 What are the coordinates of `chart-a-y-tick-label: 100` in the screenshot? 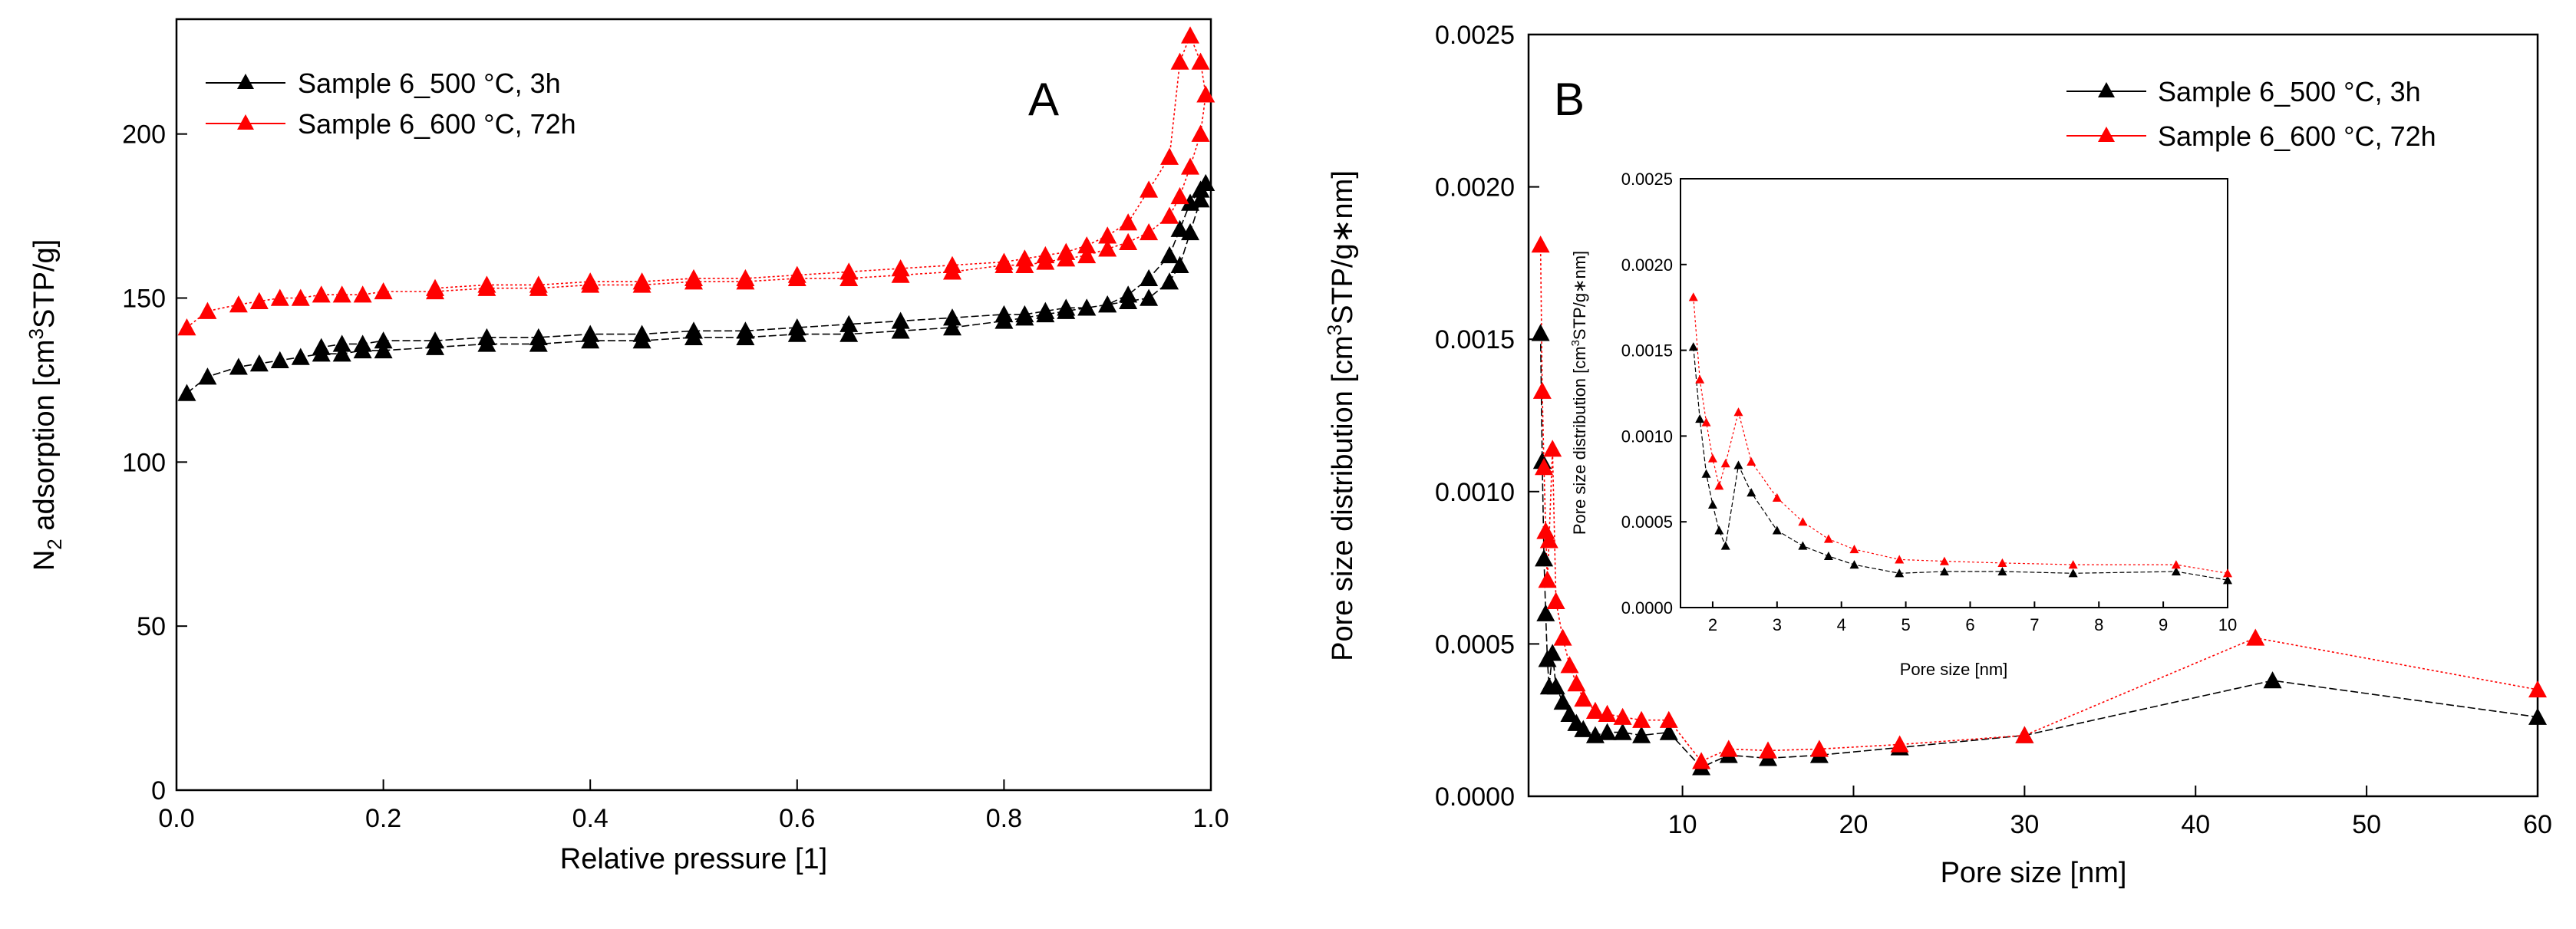 It's located at (144, 462).